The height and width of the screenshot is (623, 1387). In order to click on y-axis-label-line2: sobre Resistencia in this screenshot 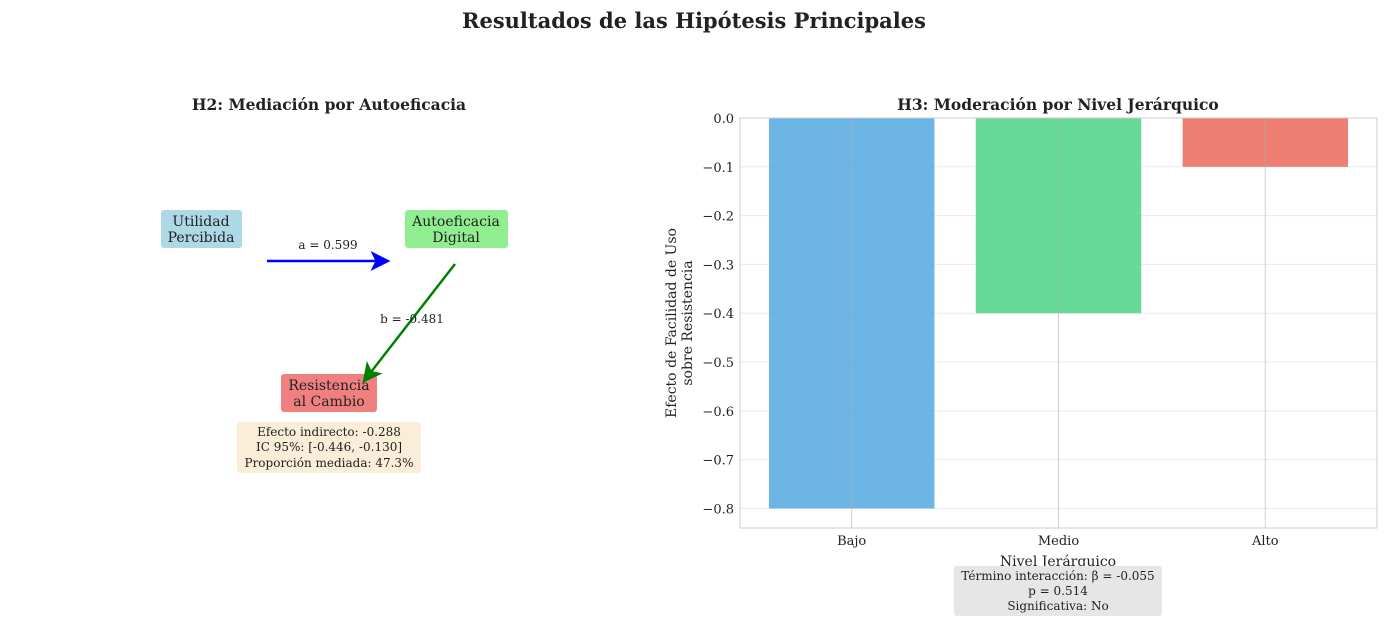, I will do `click(688, 322)`.